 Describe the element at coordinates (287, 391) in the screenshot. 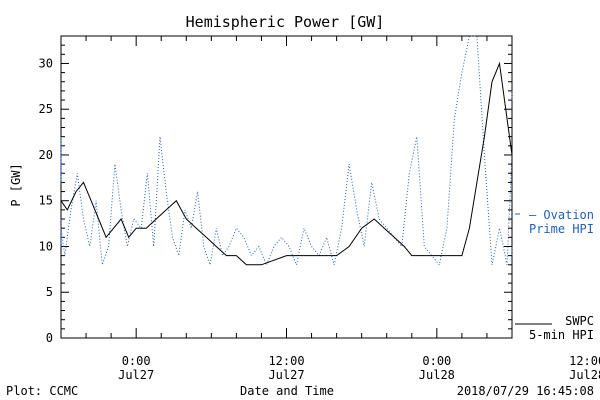

I see `x-axis-label: Date and Time` at that location.